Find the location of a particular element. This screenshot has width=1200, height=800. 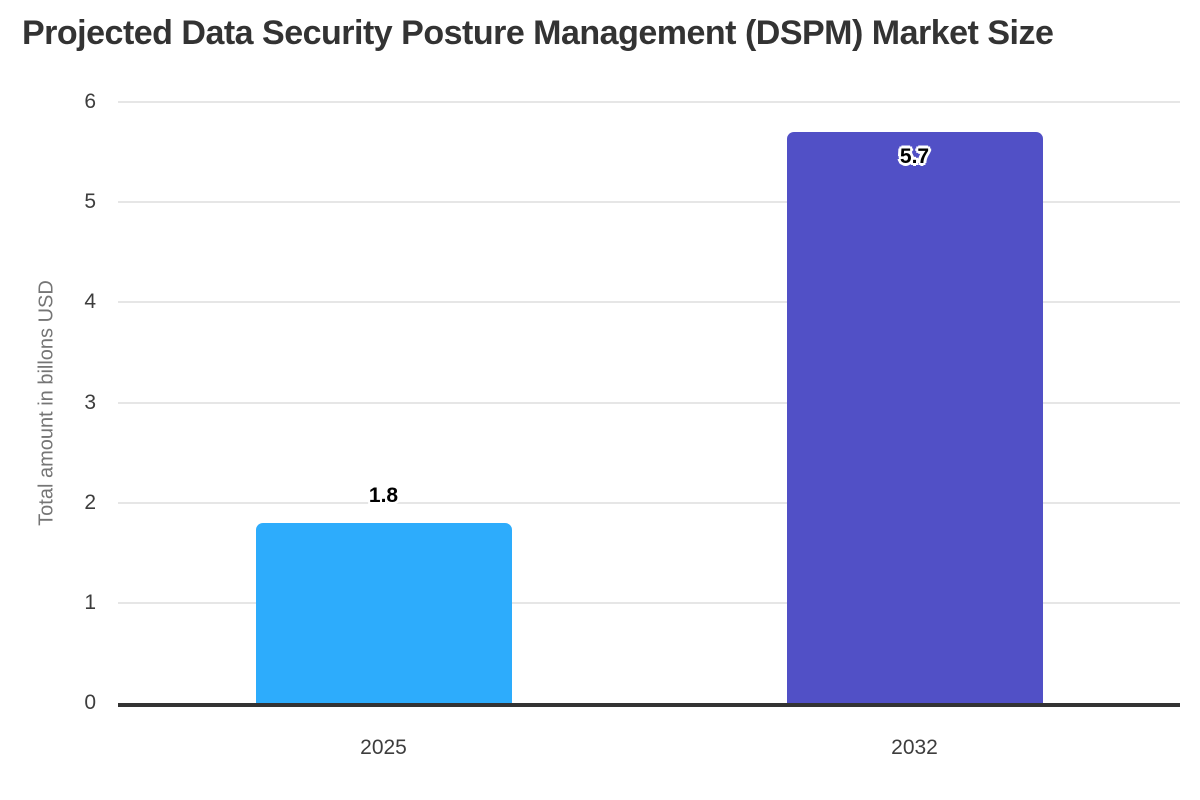

y-tick-label-1: 1 is located at coordinates (90, 602).